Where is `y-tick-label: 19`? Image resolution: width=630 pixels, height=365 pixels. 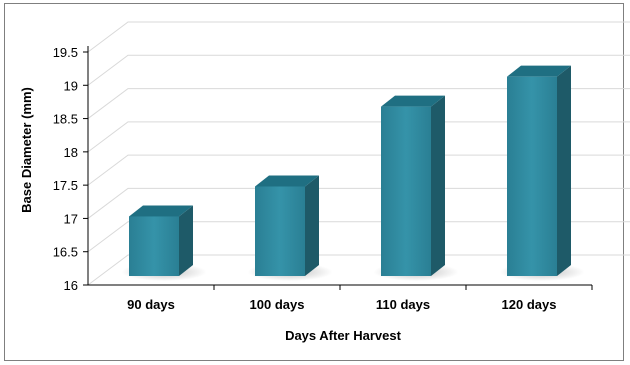
y-tick-label: 19 is located at coordinates (71, 85).